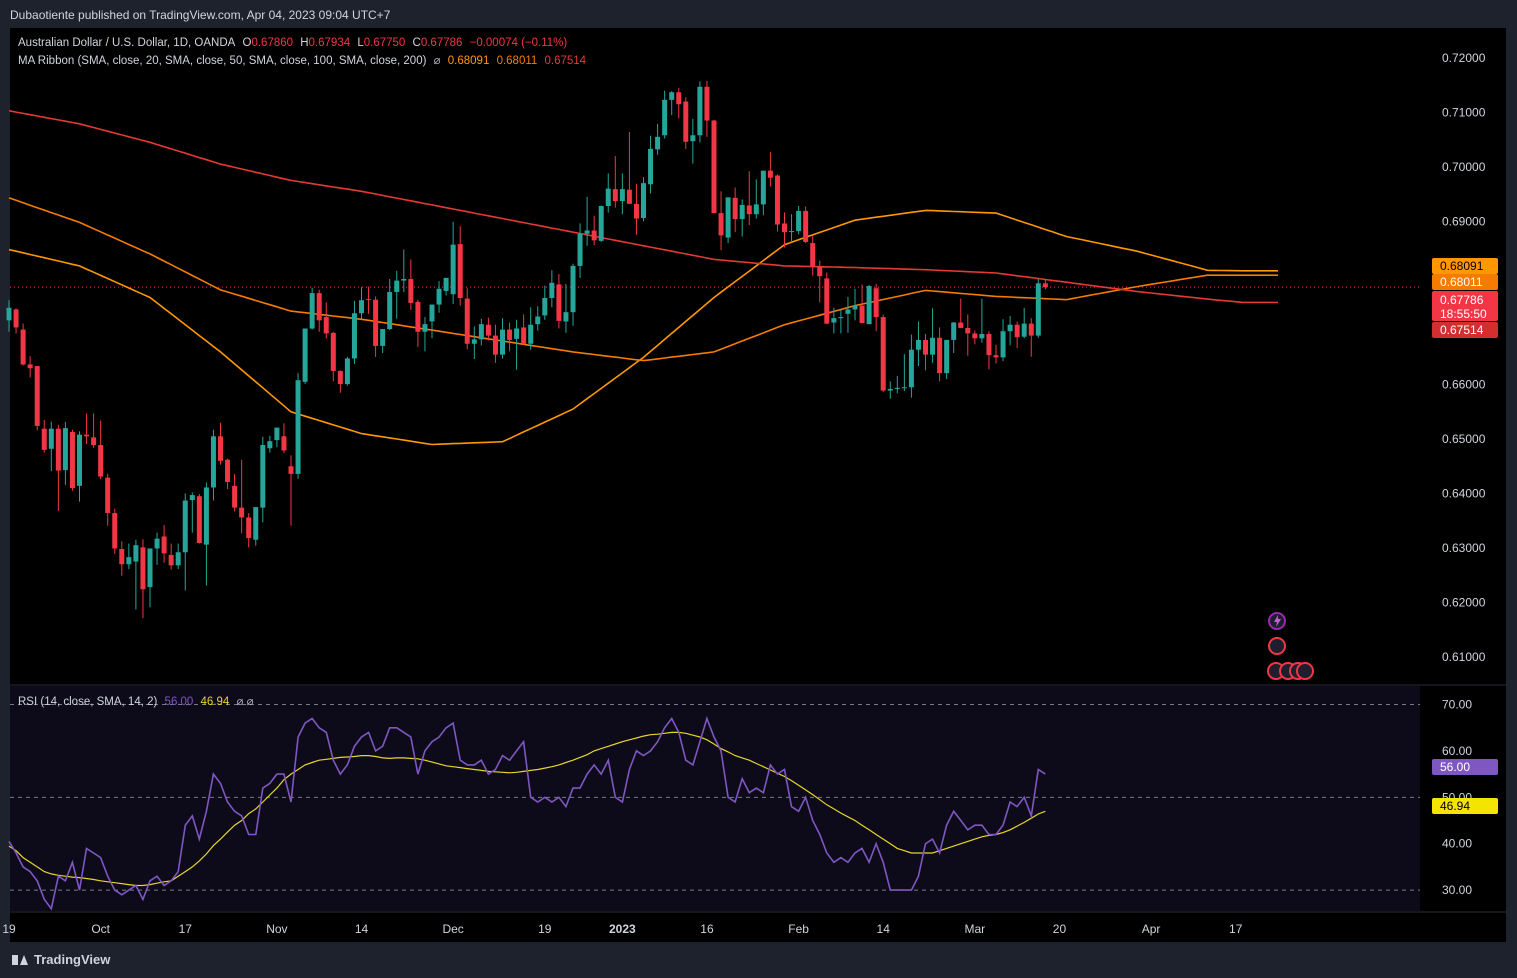  I want to click on time-axis-tick: 19, so click(545, 929).